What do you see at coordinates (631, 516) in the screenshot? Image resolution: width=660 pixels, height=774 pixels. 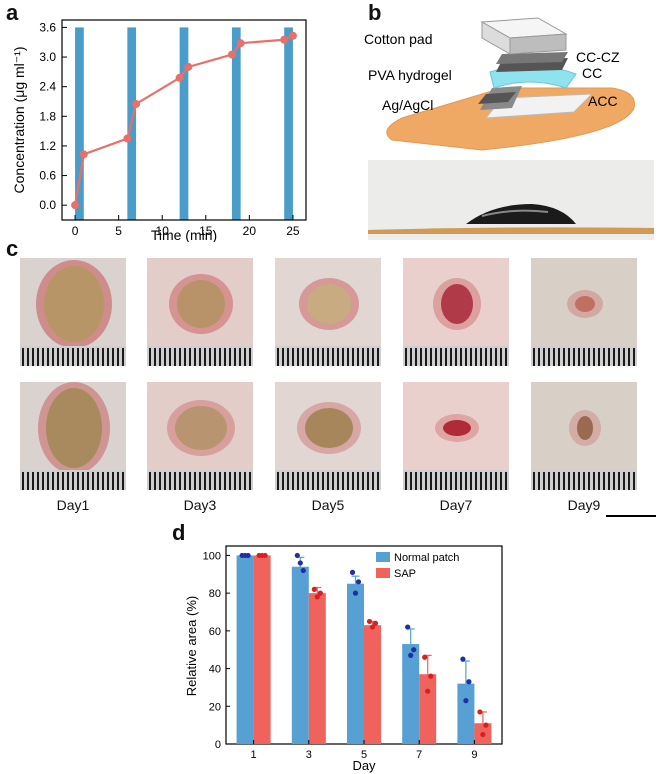 I see `scale-bar` at bounding box center [631, 516].